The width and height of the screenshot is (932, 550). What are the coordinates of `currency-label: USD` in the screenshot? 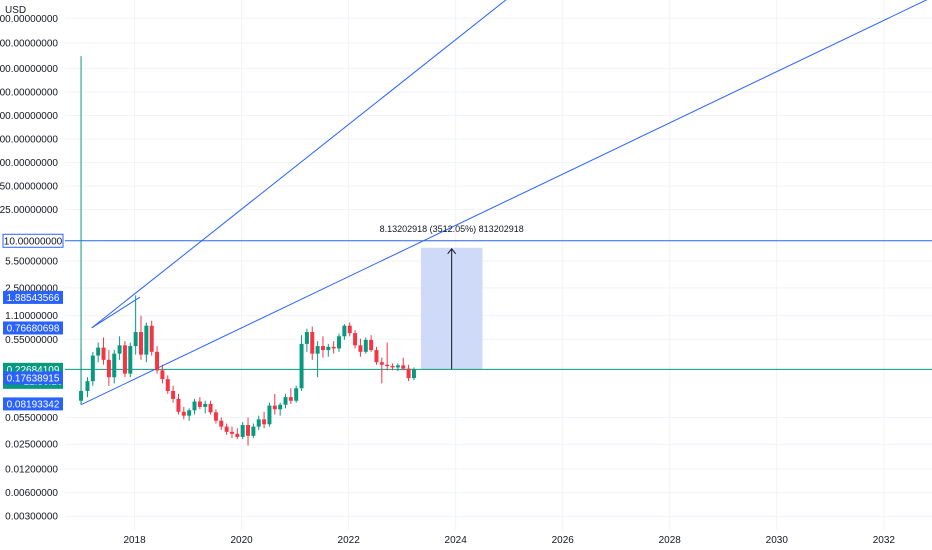 It's located at (15, 10).